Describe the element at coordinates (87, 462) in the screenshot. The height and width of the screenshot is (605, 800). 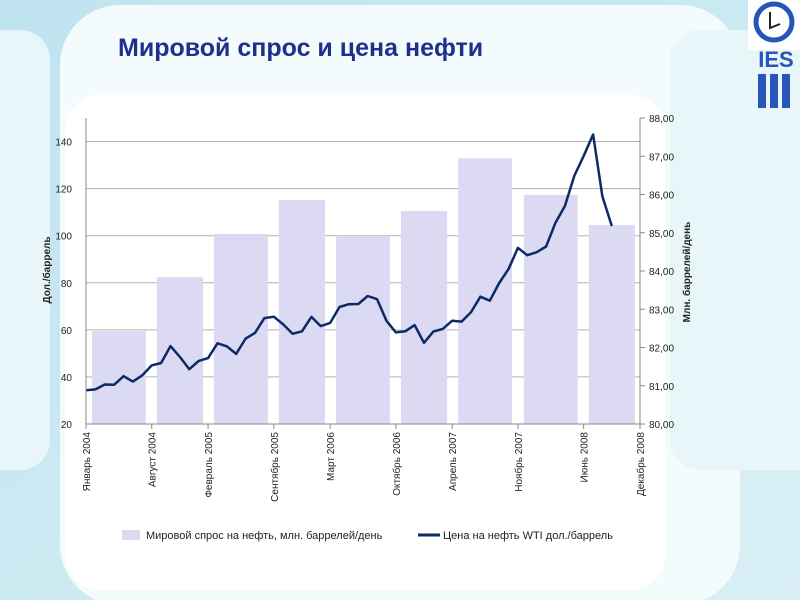
I see `x-tick-label: Январь 2004` at that location.